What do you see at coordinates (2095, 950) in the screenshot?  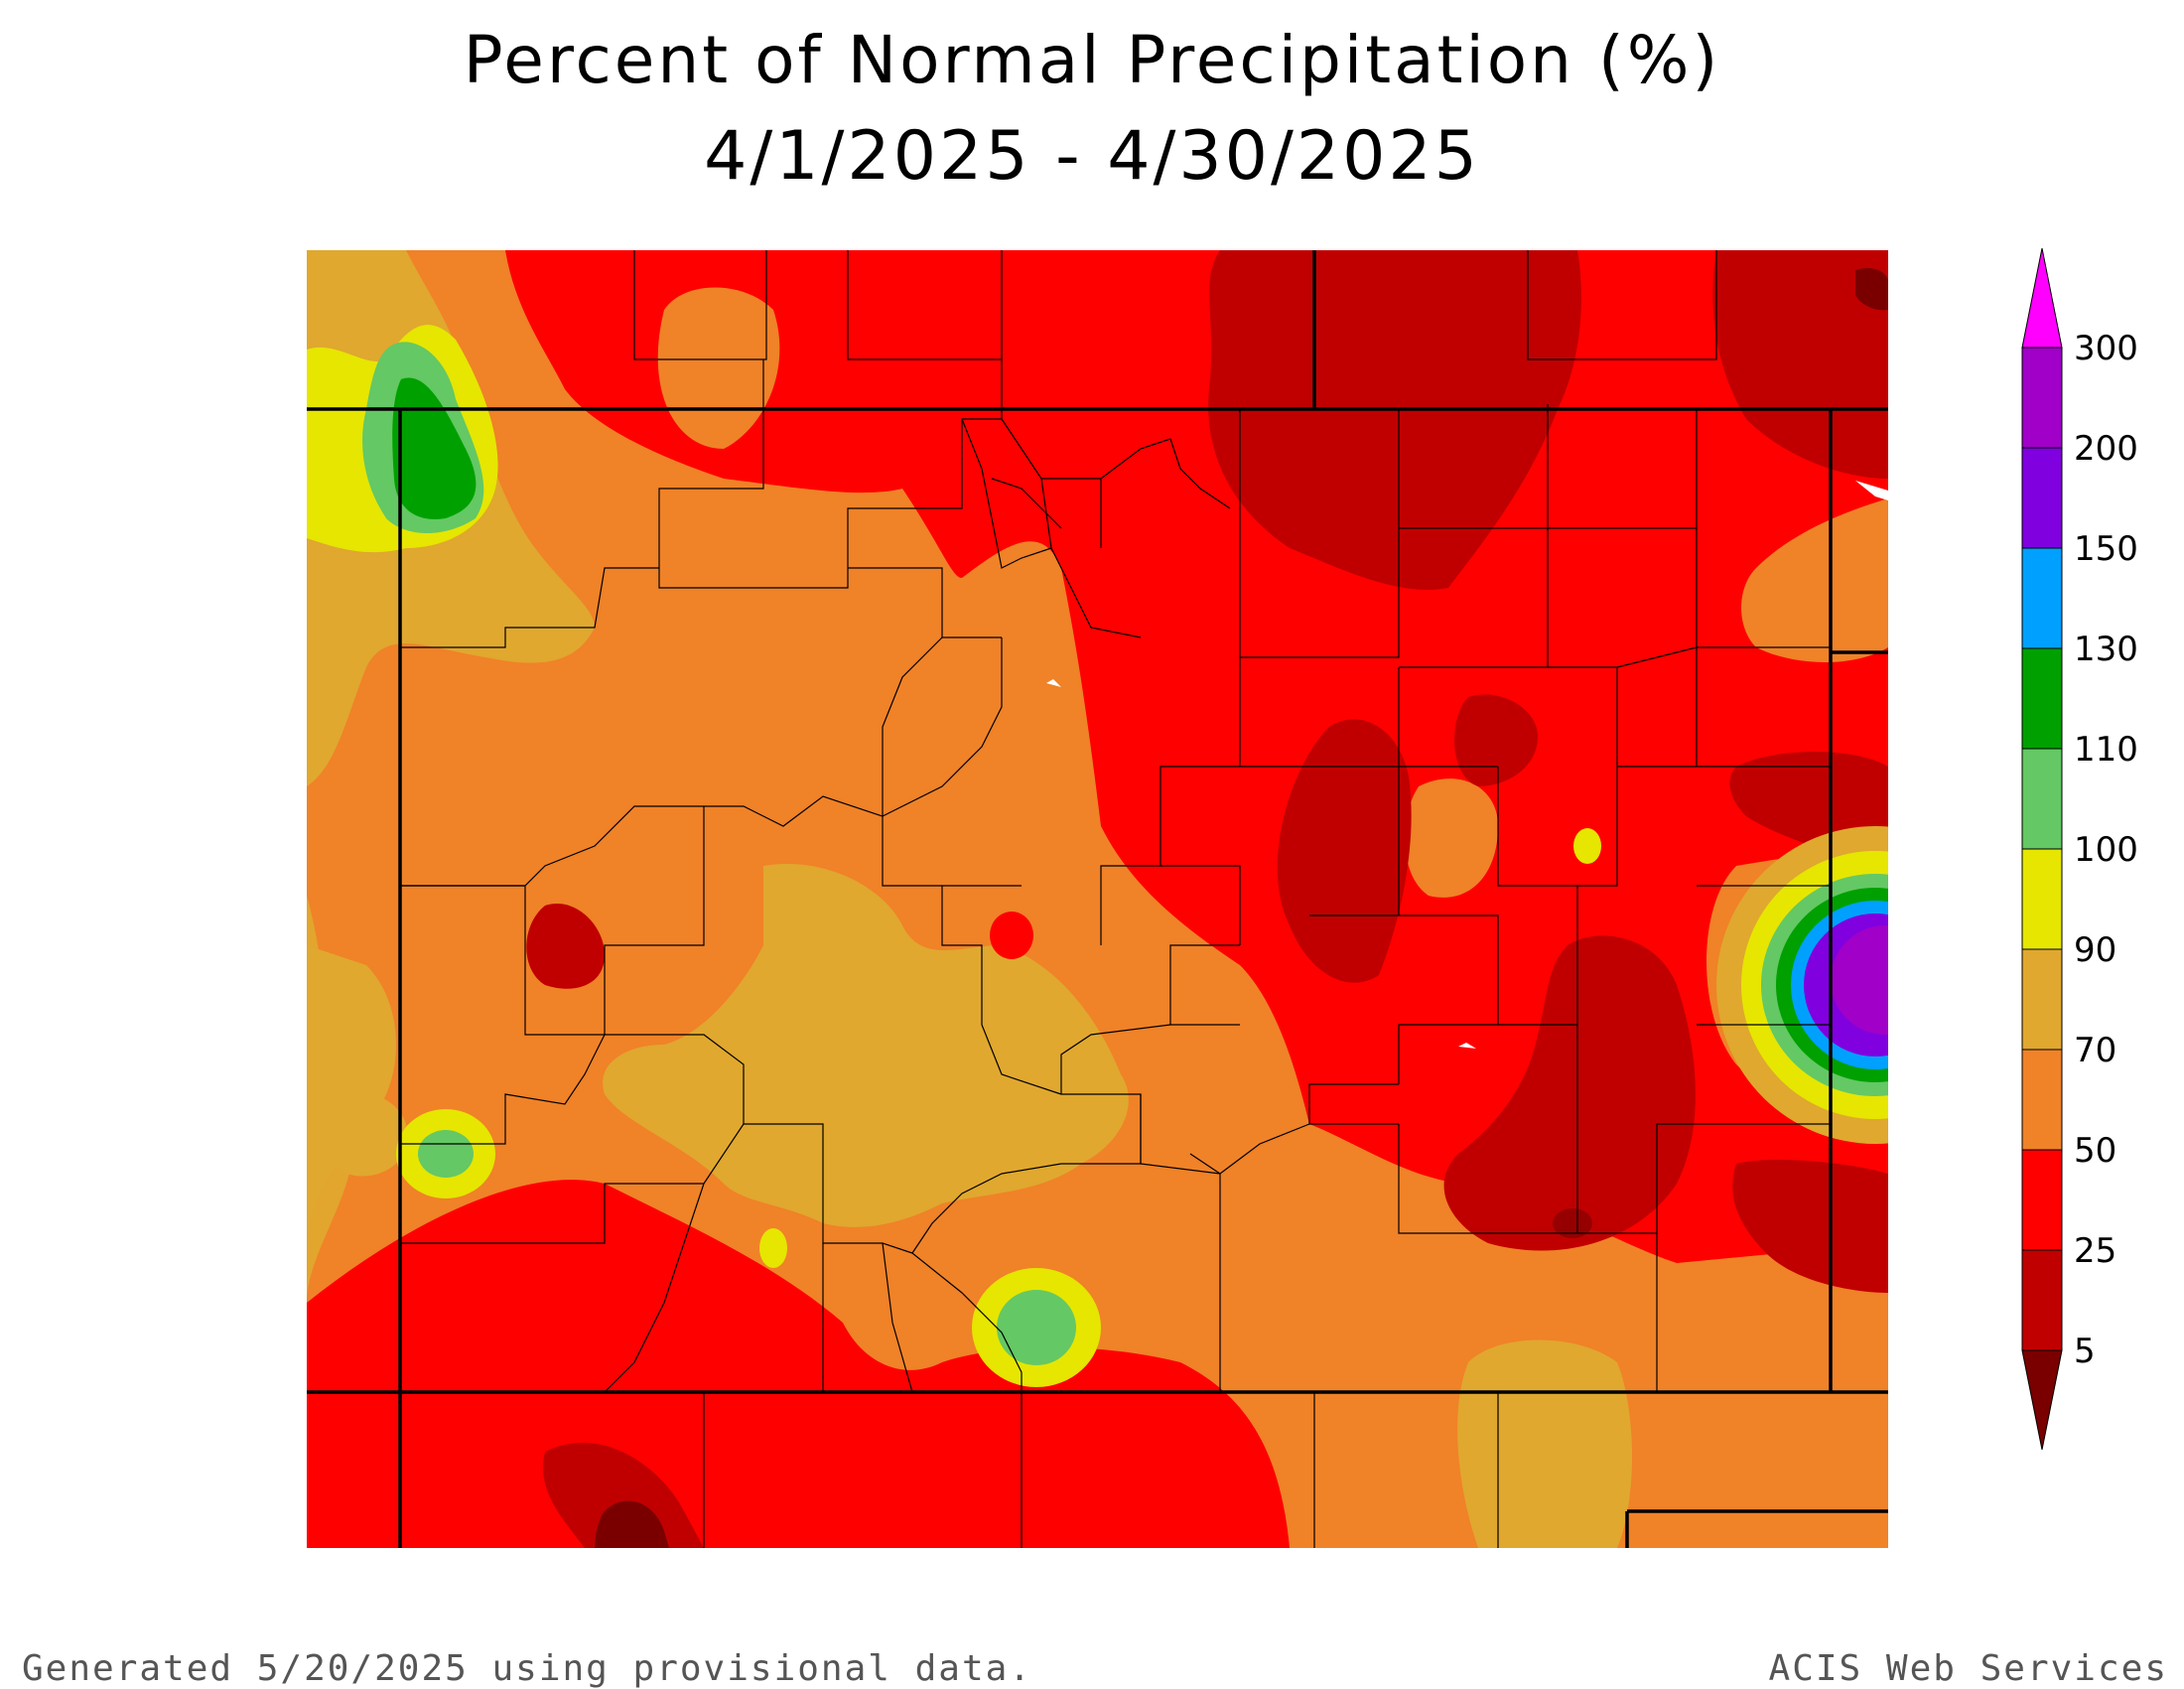 I see `legend-label: 90` at bounding box center [2095, 950].